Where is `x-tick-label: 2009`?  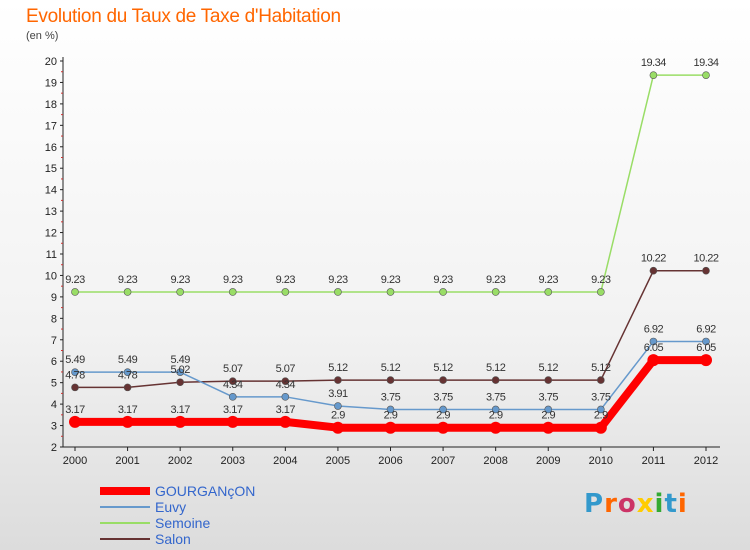
x-tick-label: 2009 is located at coordinates (548, 461).